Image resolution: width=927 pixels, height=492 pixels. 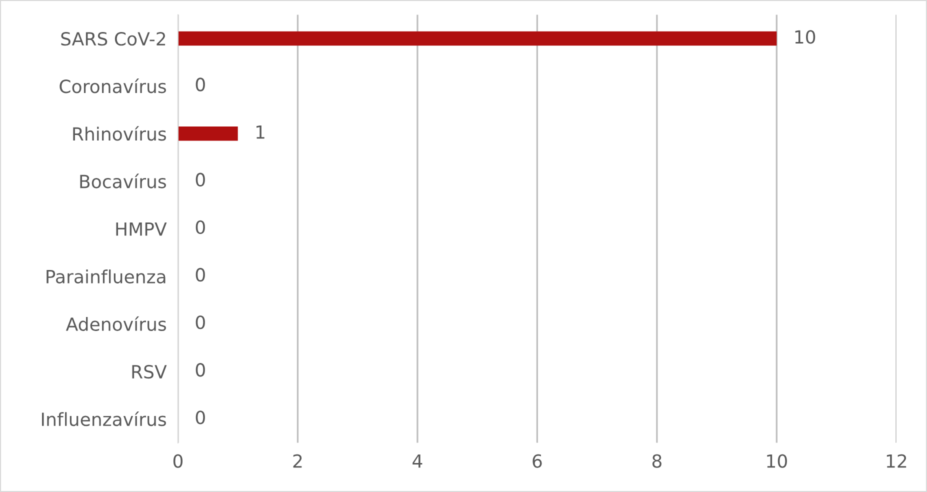 I want to click on data-label: 10, so click(x=805, y=37).